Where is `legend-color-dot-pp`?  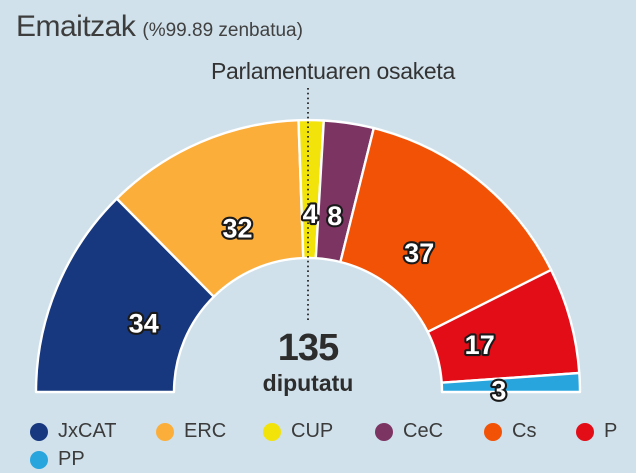 legend-color-dot-pp is located at coordinates (39, 459).